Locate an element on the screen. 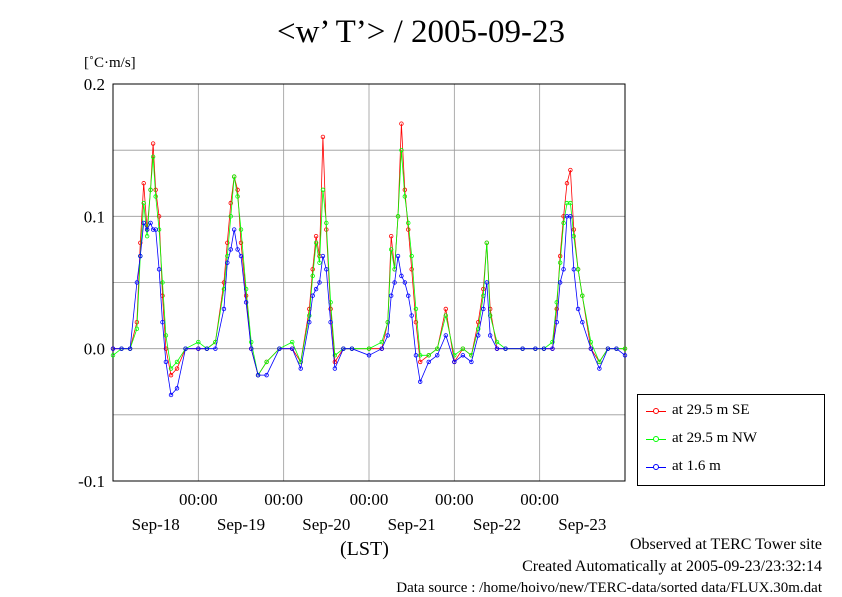  y-axis-unit-label: [˚C·m/s] is located at coordinates (110, 63).